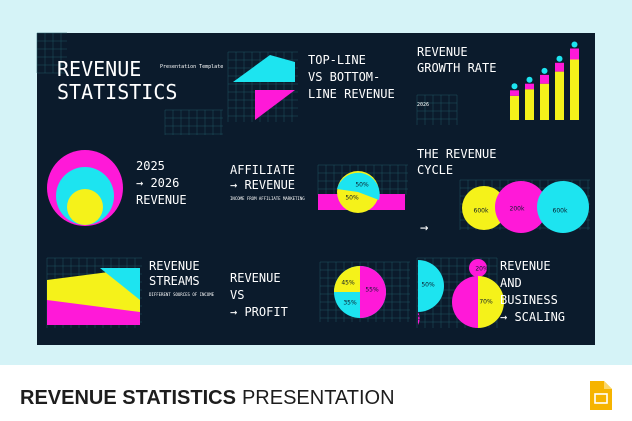 This screenshot has height=421, width=632. Describe the element at coordinates (259, 312) in the screenshot. I see `slide-title: → PROFIT` at that location.